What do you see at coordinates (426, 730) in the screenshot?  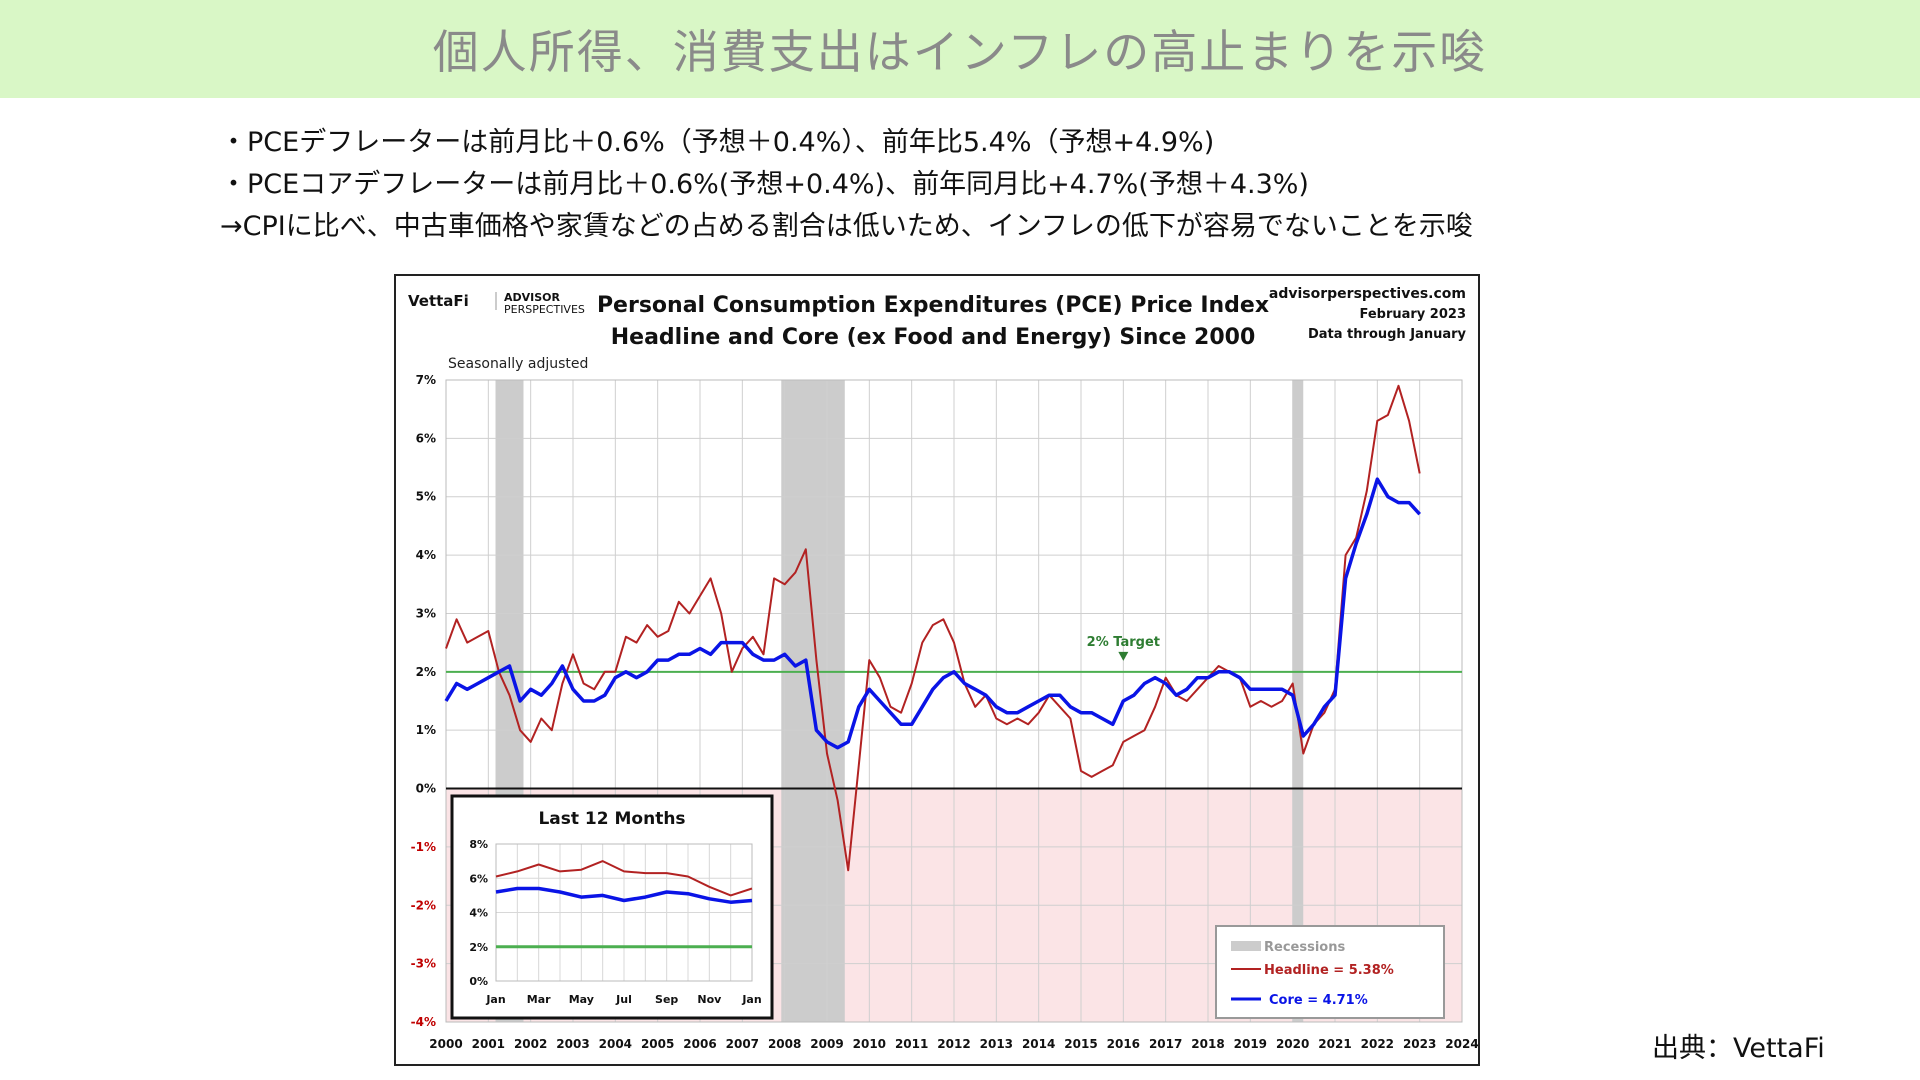 I see `y-tick-label: 1%` at bounding box center [426, 730].